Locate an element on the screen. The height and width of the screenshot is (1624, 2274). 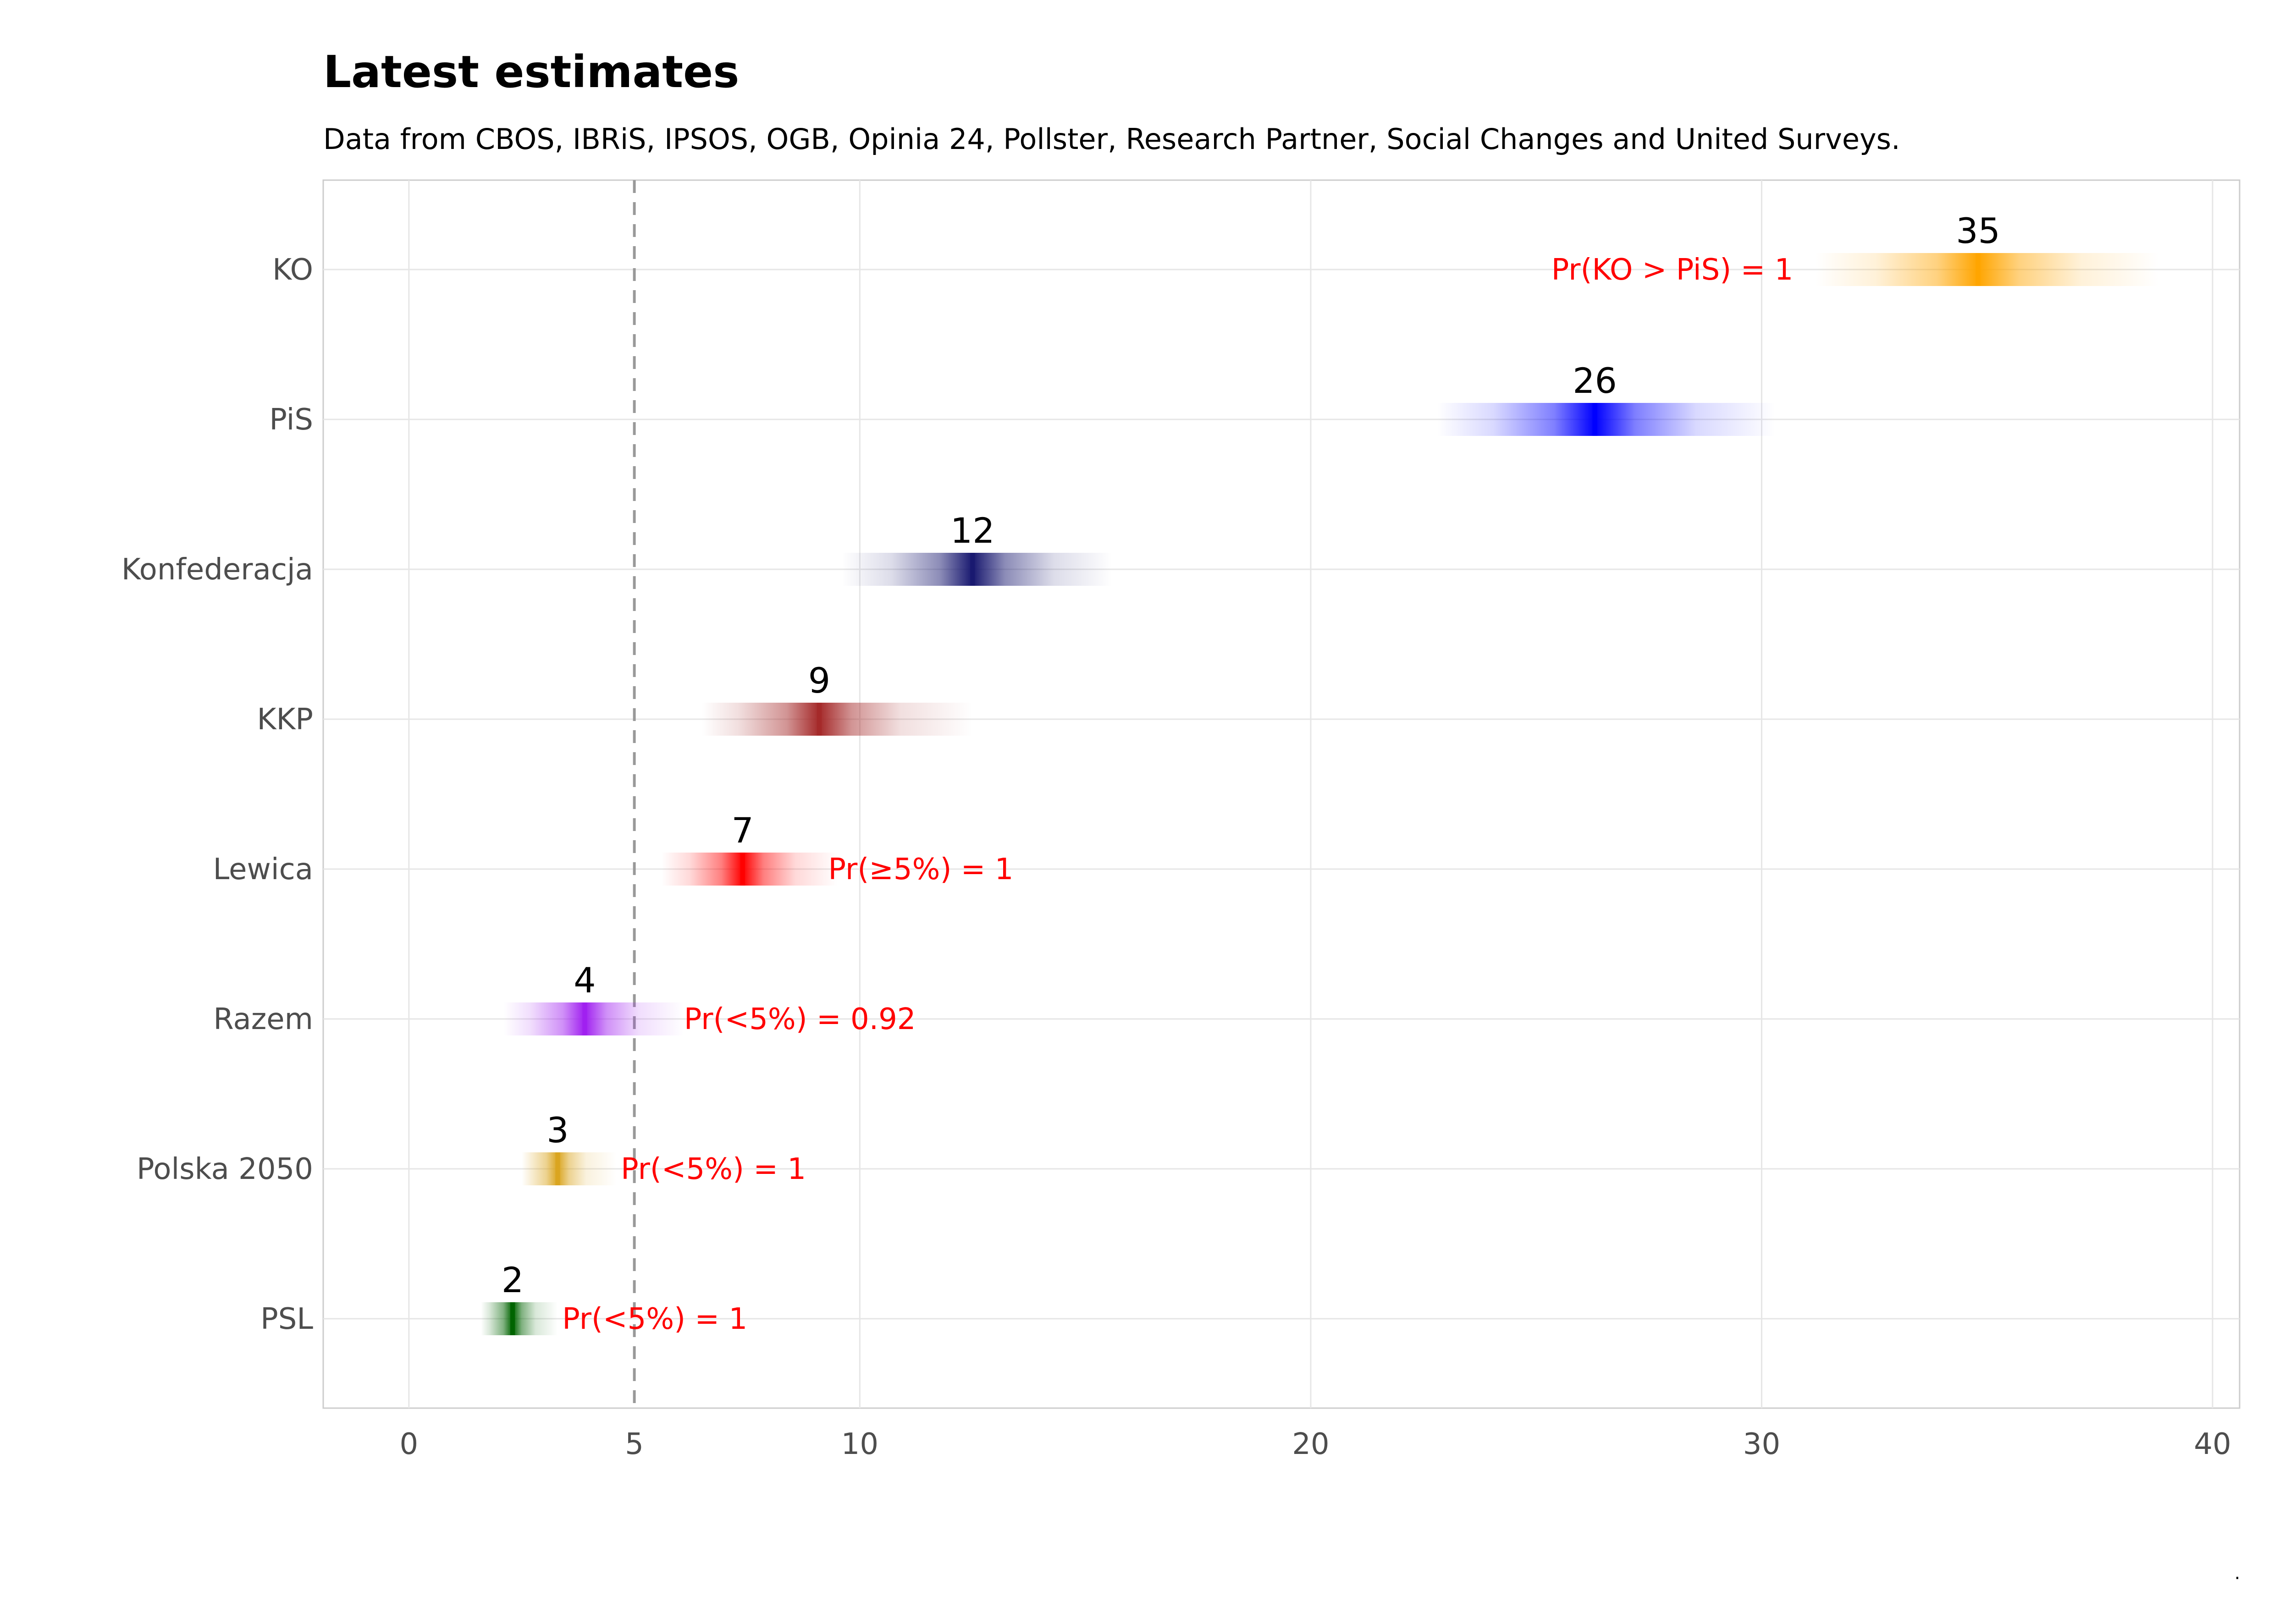
value-label: 26 is located at coordinates (1595, 380).